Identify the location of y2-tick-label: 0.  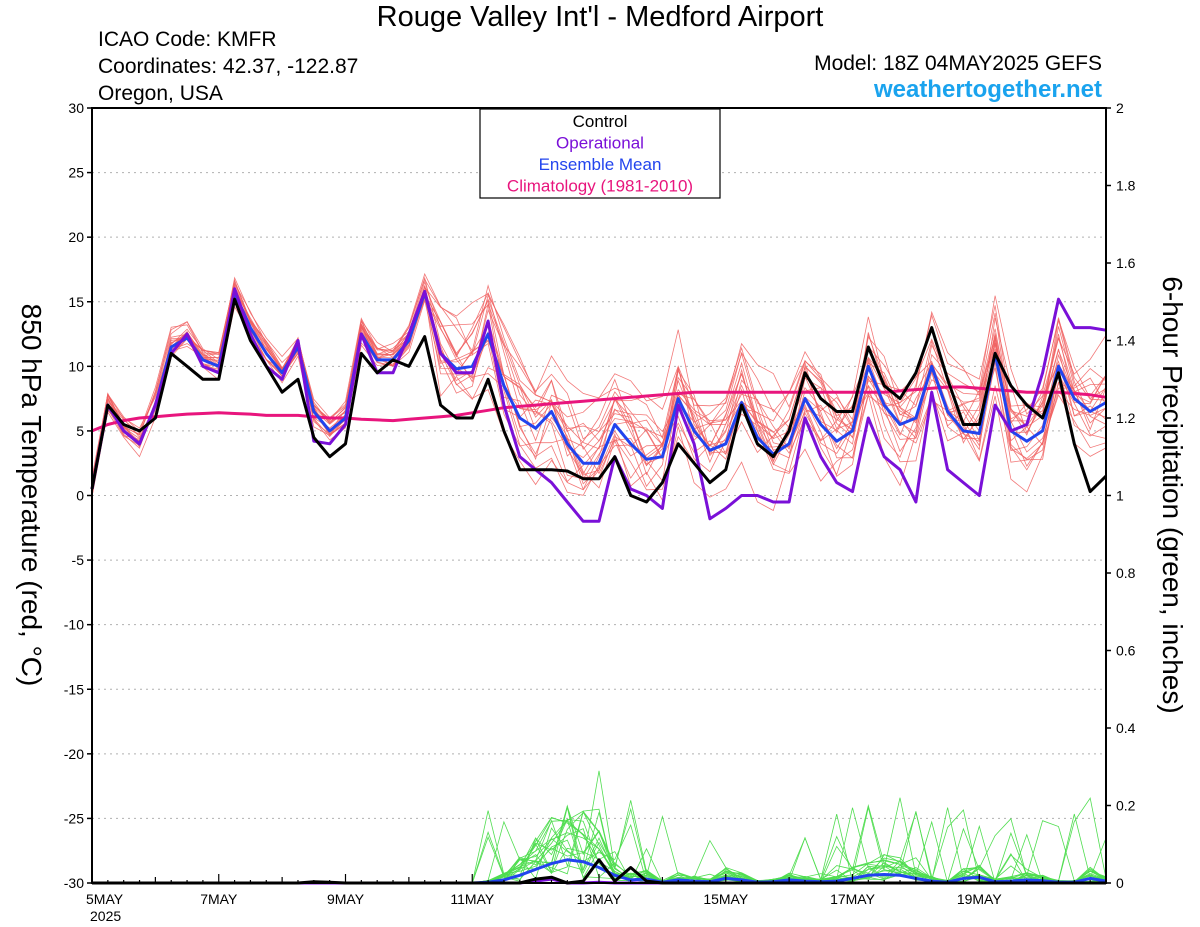
(1120, 883).